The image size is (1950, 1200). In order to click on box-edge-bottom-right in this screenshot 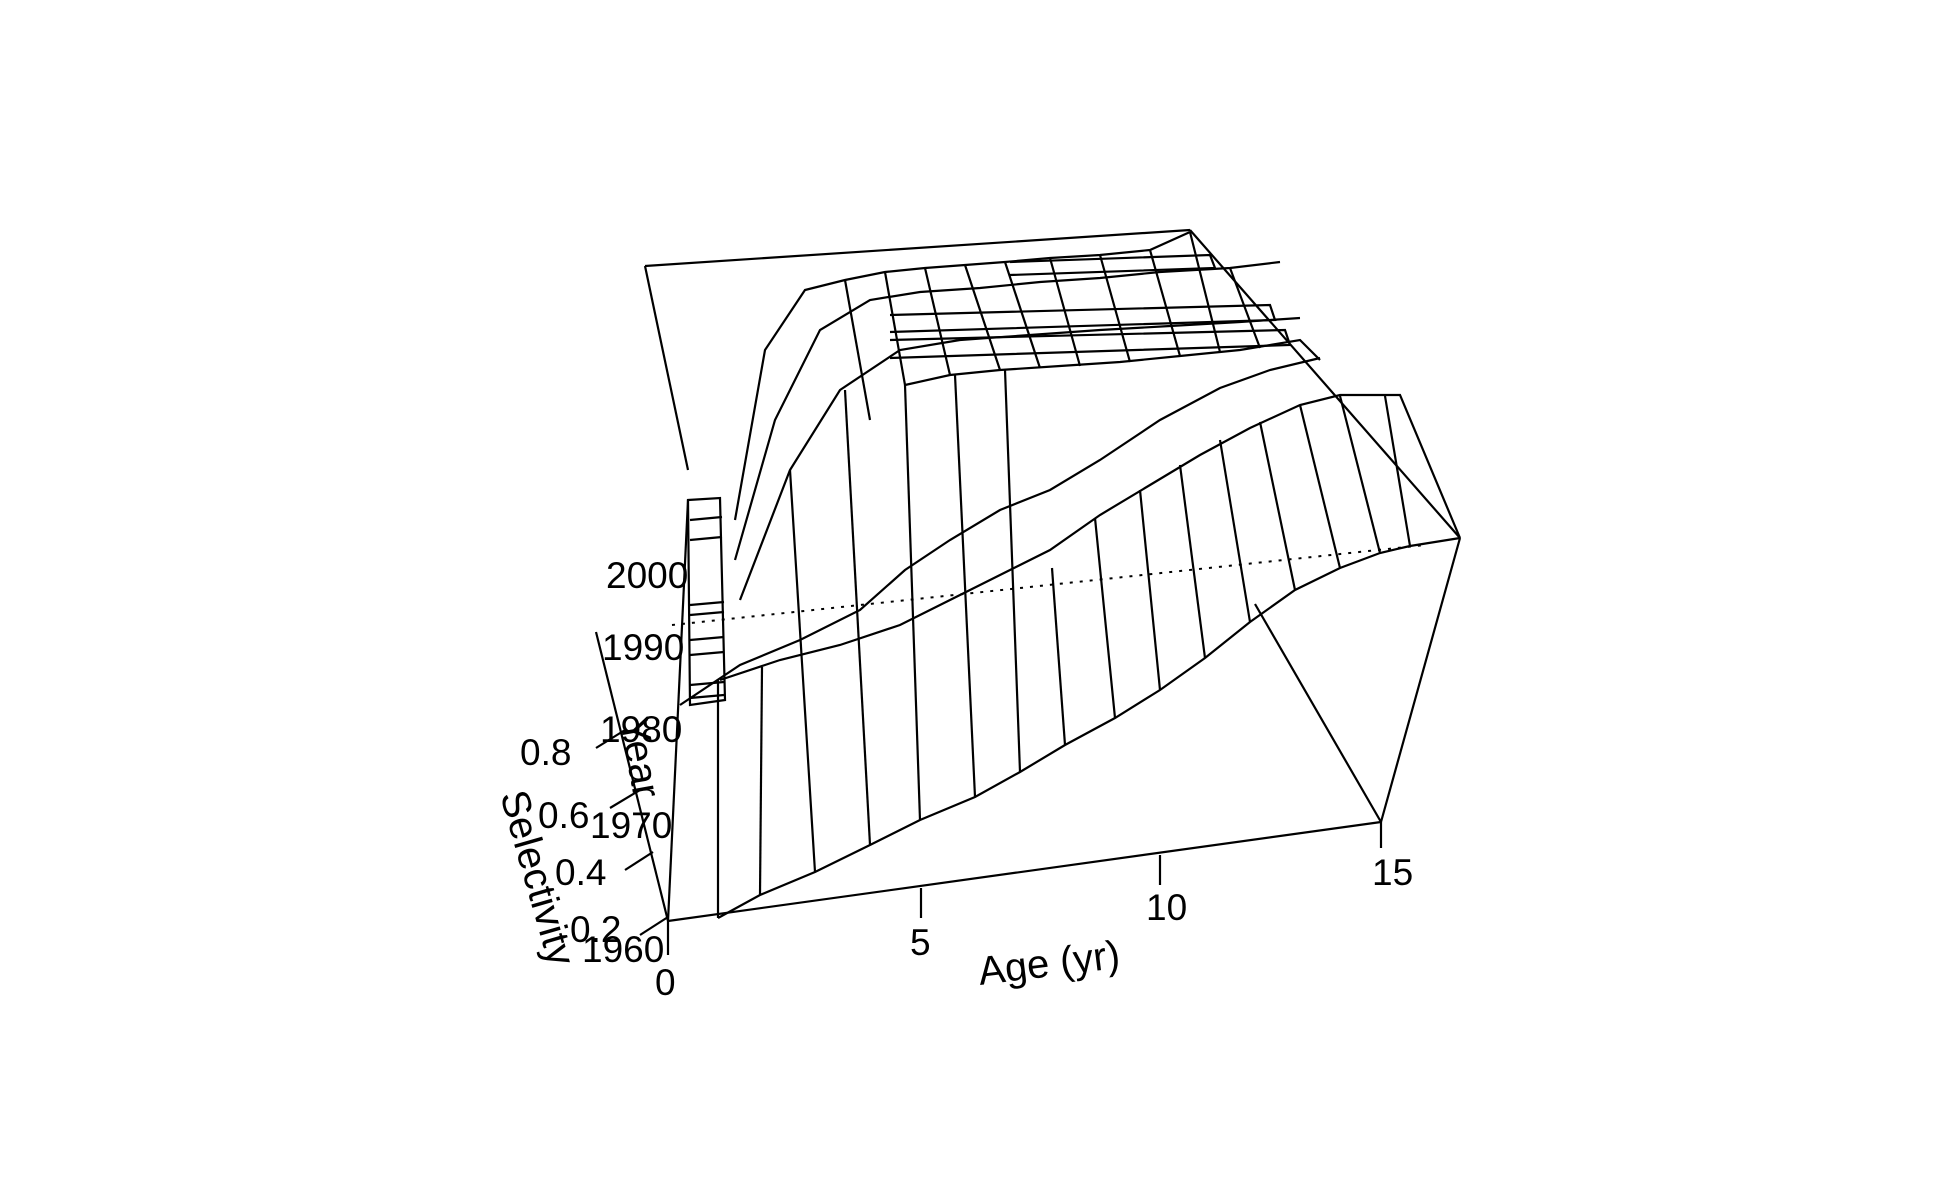, I will do `click(1318, 713)`.